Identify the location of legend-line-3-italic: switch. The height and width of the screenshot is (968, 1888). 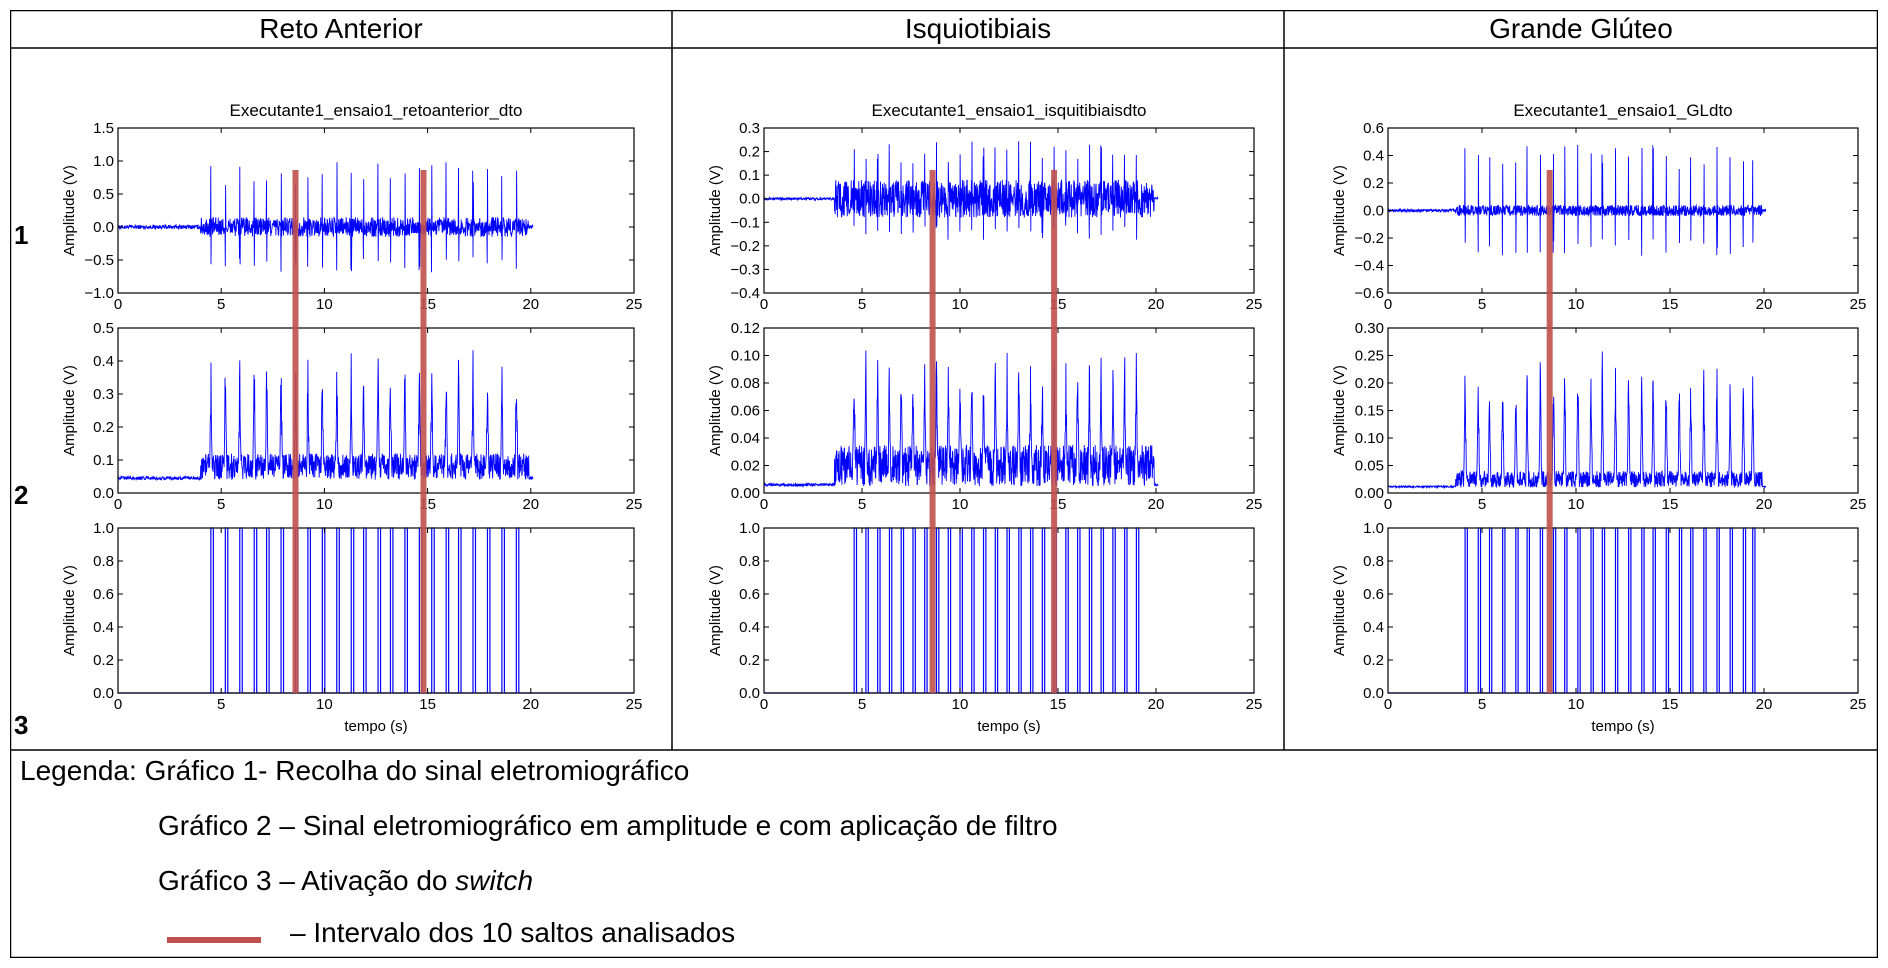
(494, 880).